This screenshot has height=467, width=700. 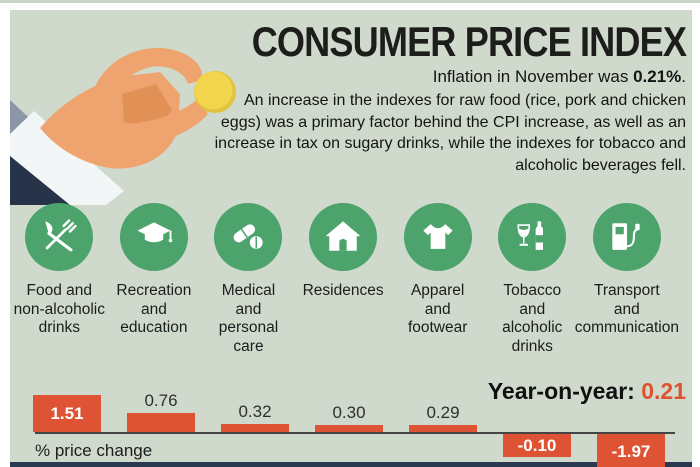 I want to click on coin-icon, so click(x=213, y=90).